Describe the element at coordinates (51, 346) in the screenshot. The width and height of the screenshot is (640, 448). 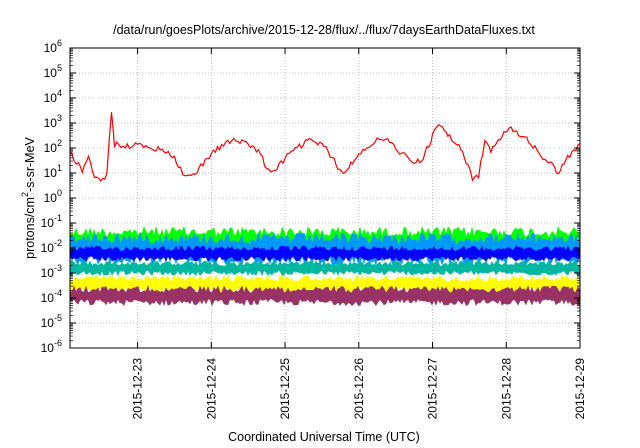
I see `y-tick-label: 10⁻⁶` at that location.